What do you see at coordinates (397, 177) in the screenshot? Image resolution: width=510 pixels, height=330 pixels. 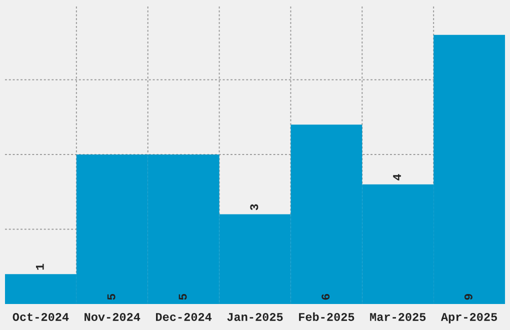 I see `data-label: 4` at bounding box center [397, 177].